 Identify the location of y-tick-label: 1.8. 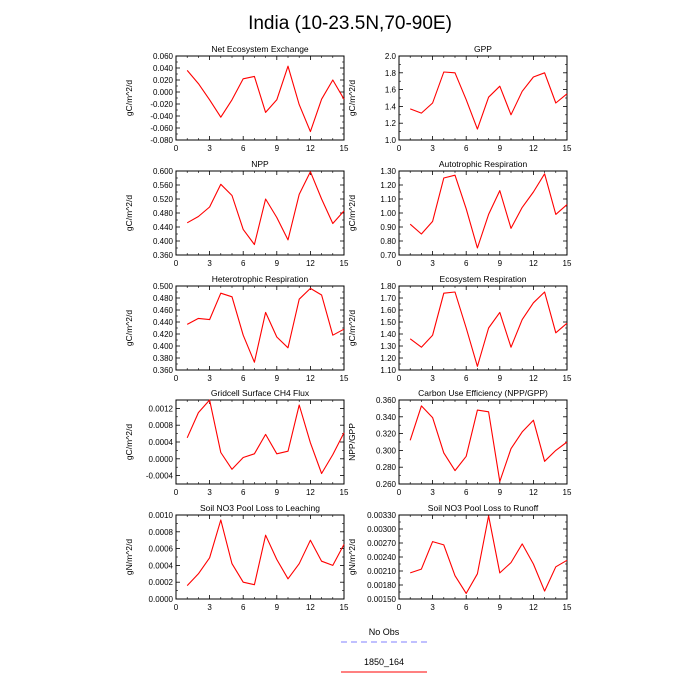
(391, 73).